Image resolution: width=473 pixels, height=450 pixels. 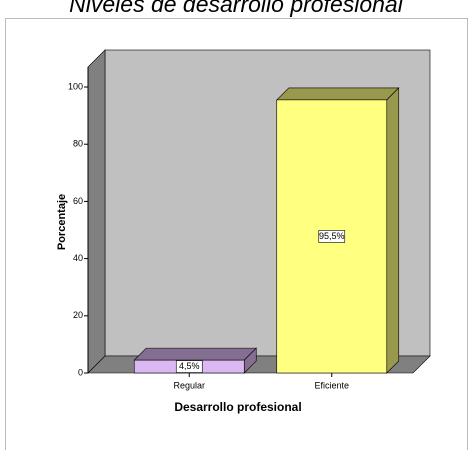 I want to click on y-tick-label: 100, so click(x=75, y=86).